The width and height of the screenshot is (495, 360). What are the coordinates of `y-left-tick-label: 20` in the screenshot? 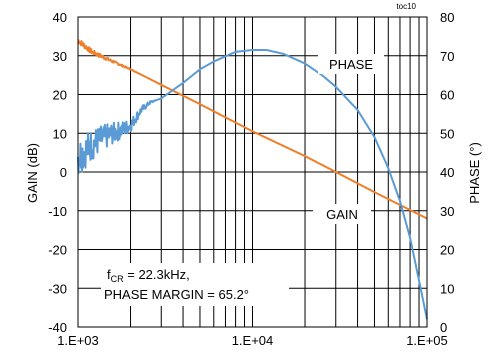 It's located at (60, 95).